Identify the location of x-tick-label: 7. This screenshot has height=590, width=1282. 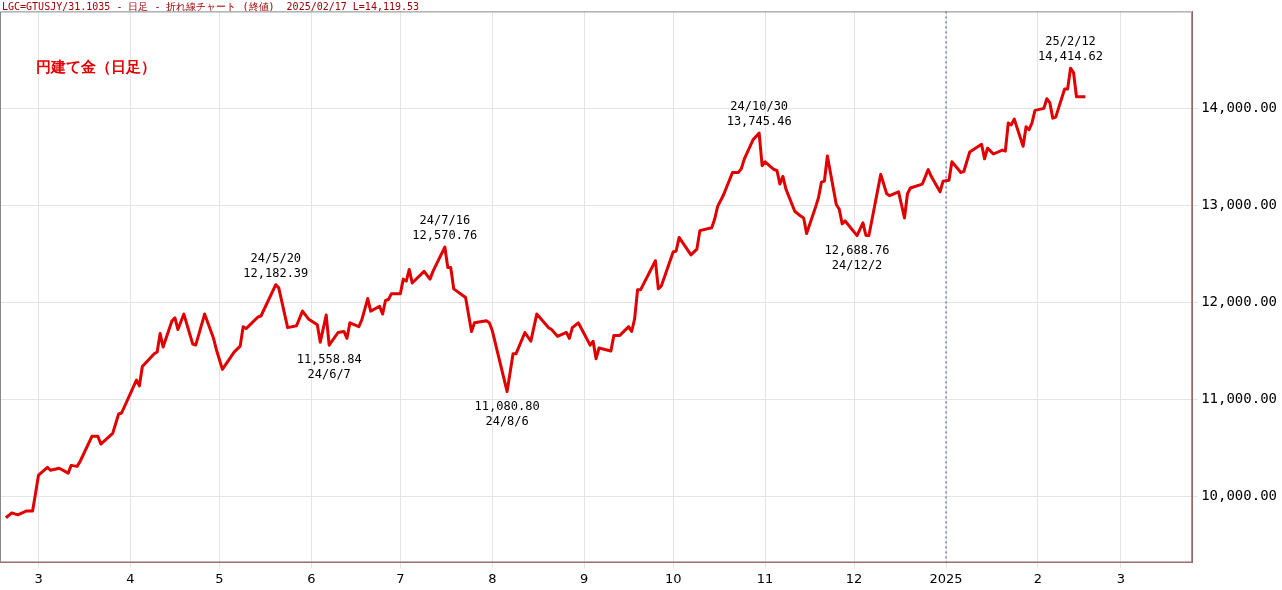
(400, 578).